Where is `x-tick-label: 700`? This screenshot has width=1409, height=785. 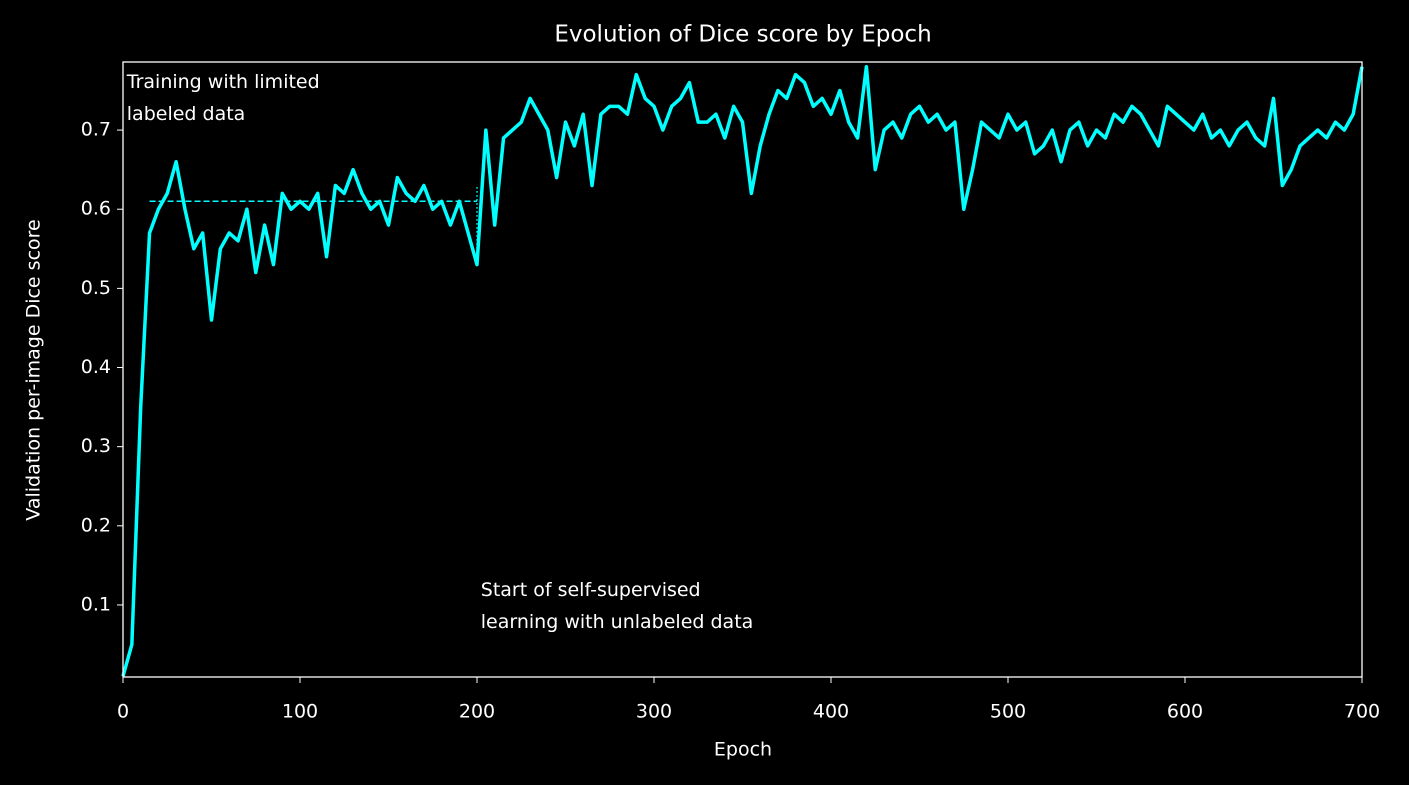
x-tick-label: 700 is located at coordinates (1362, 712).